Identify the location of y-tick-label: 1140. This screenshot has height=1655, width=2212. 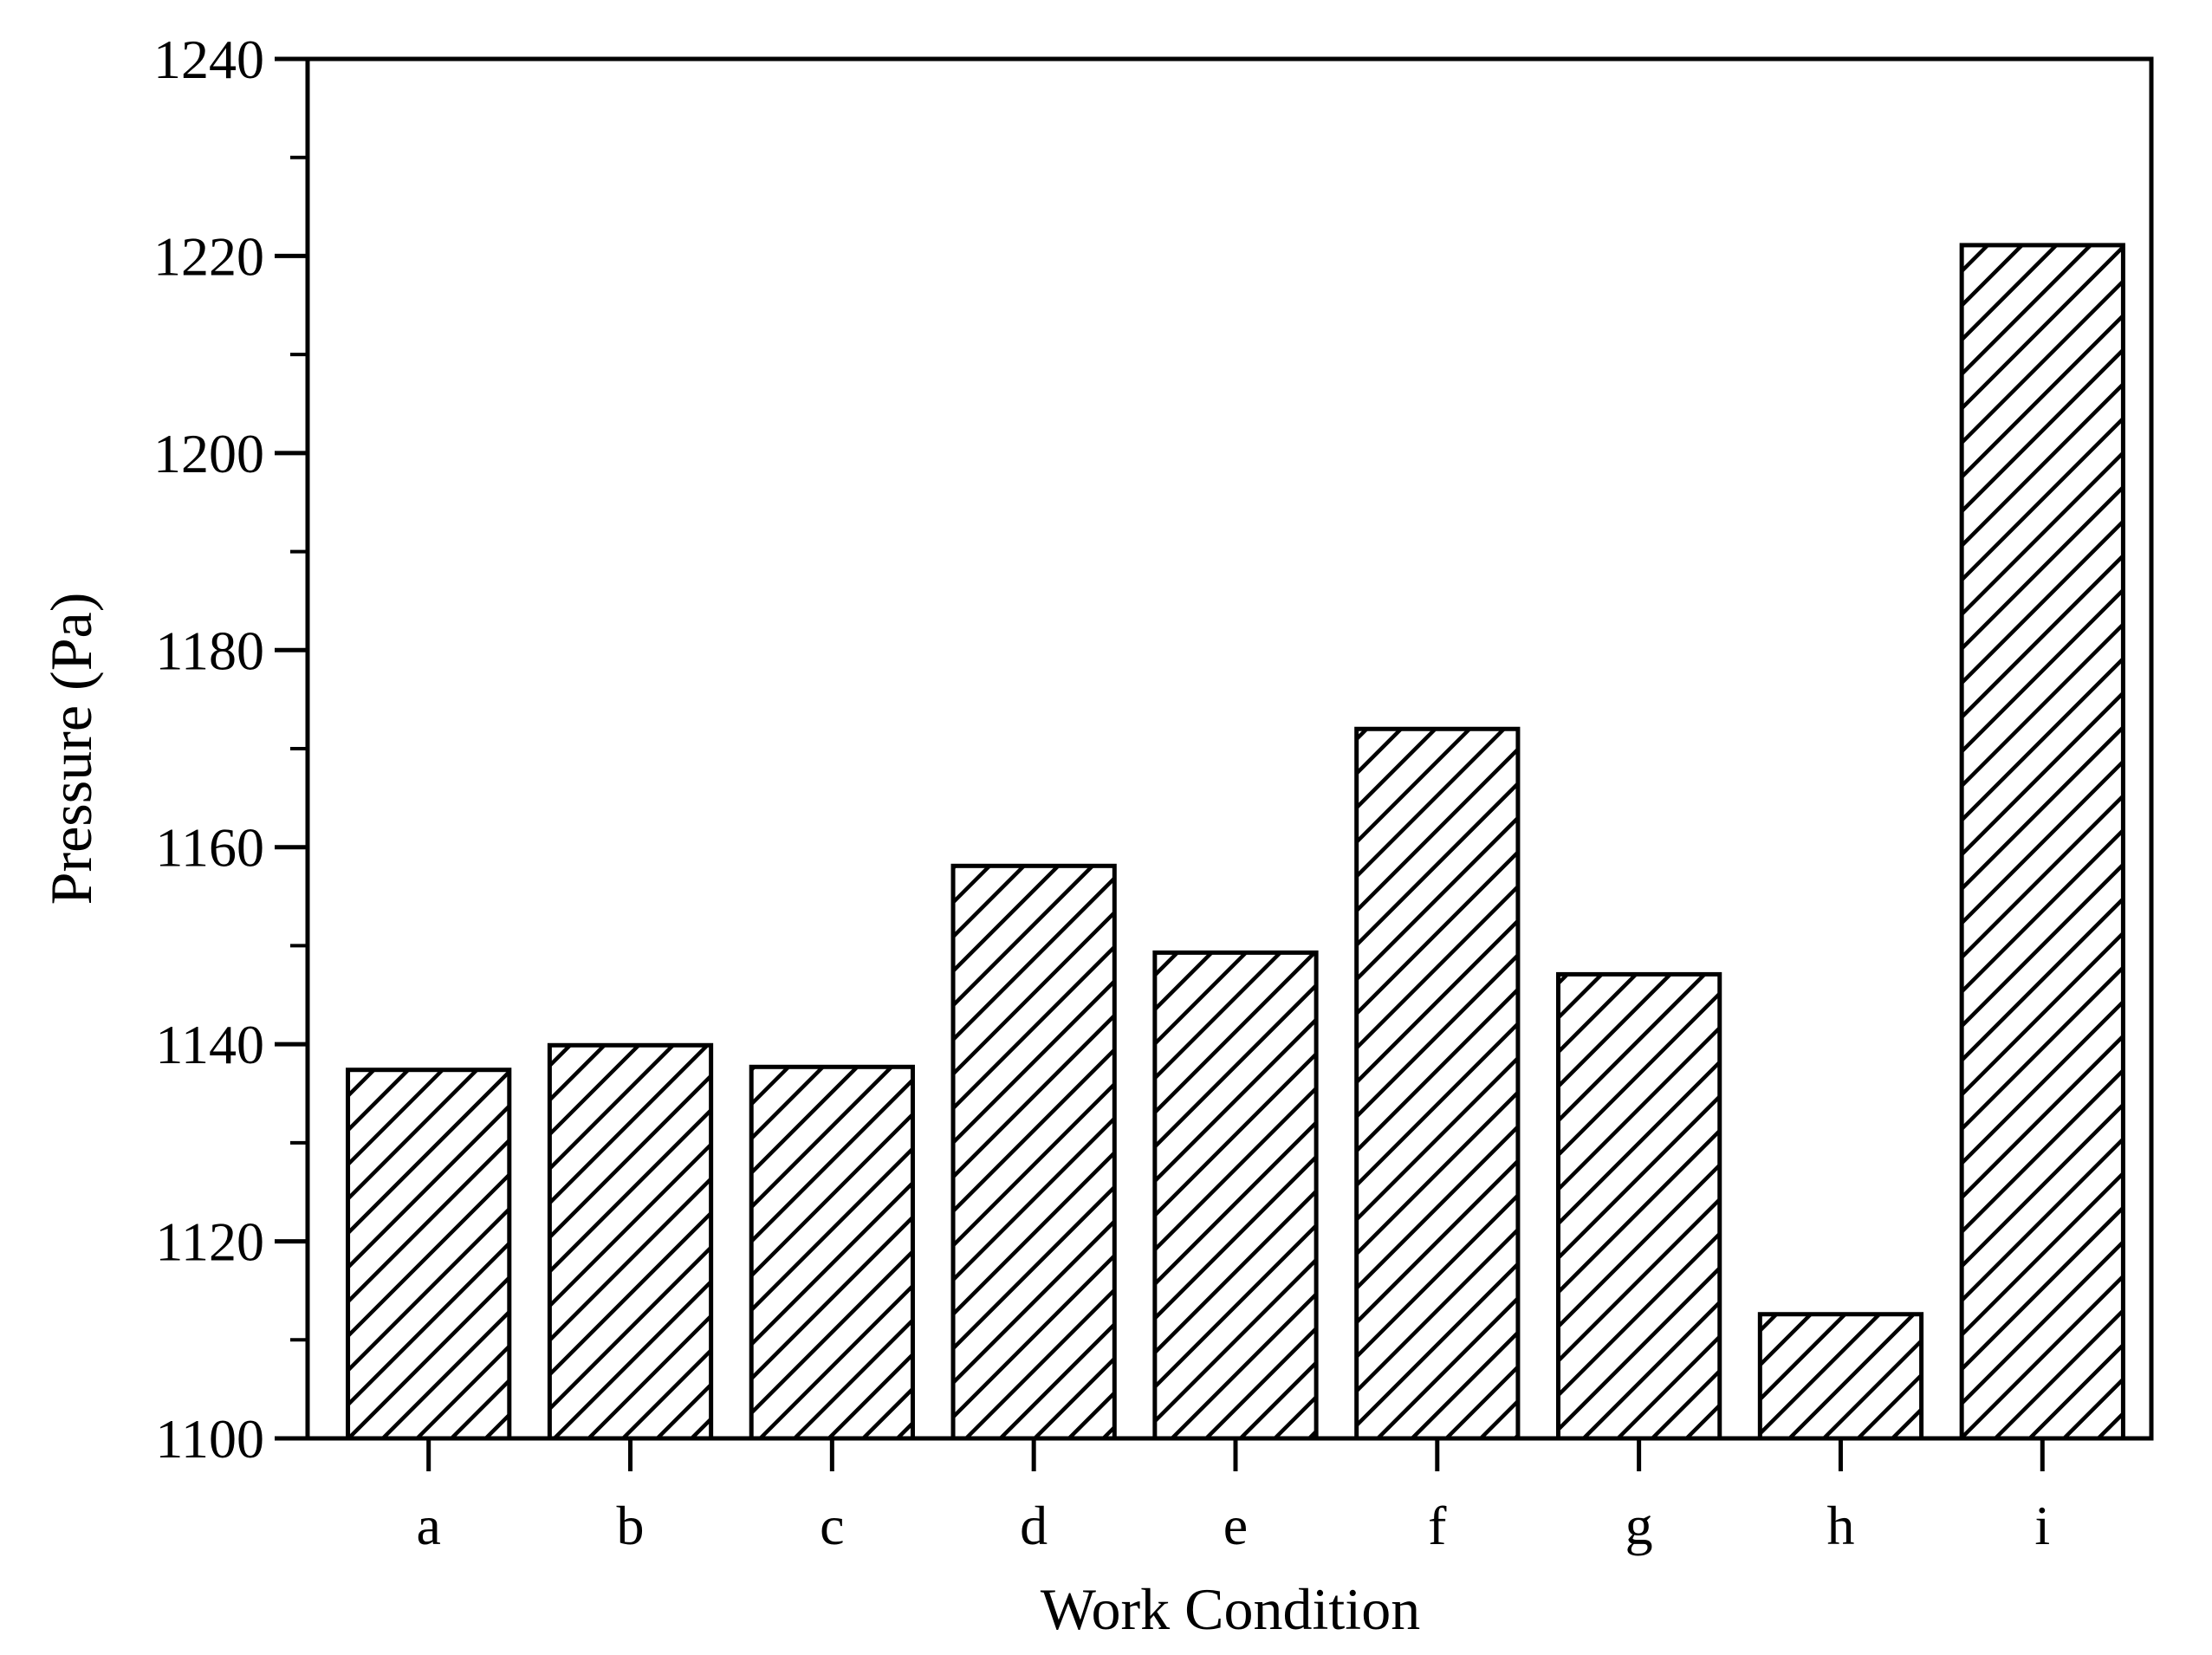
(209, 1044).